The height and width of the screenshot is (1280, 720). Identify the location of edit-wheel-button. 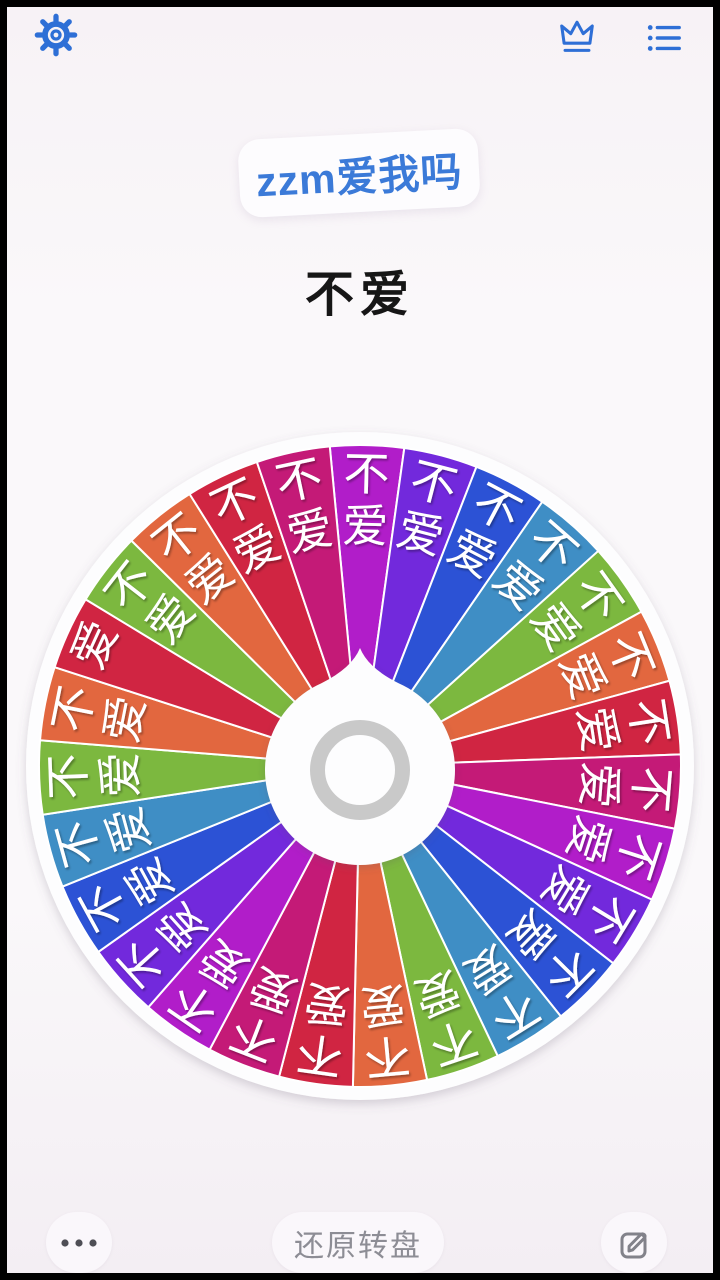
(634, 1242).